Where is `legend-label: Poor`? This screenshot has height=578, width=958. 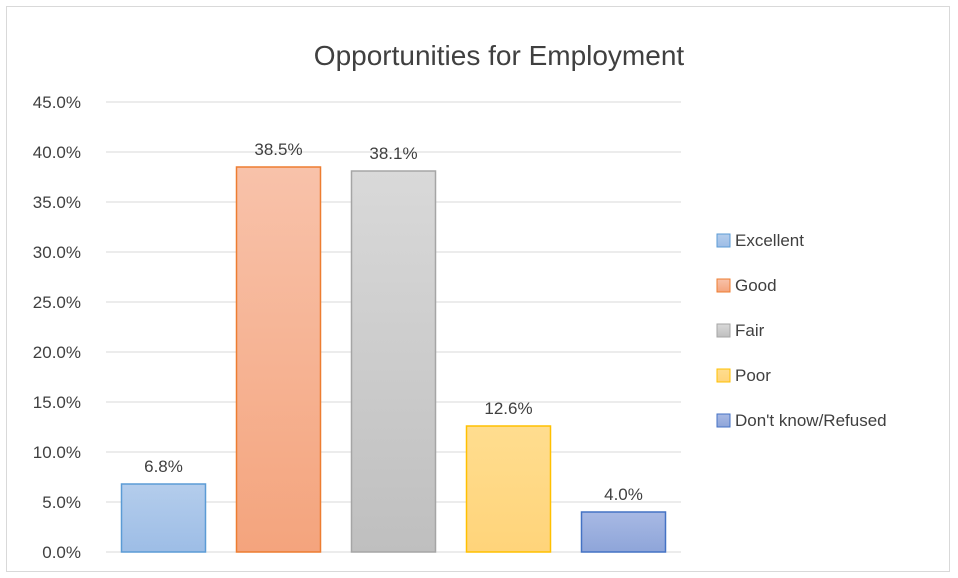
legend-label: Poor is located at coordinates (753, 375).